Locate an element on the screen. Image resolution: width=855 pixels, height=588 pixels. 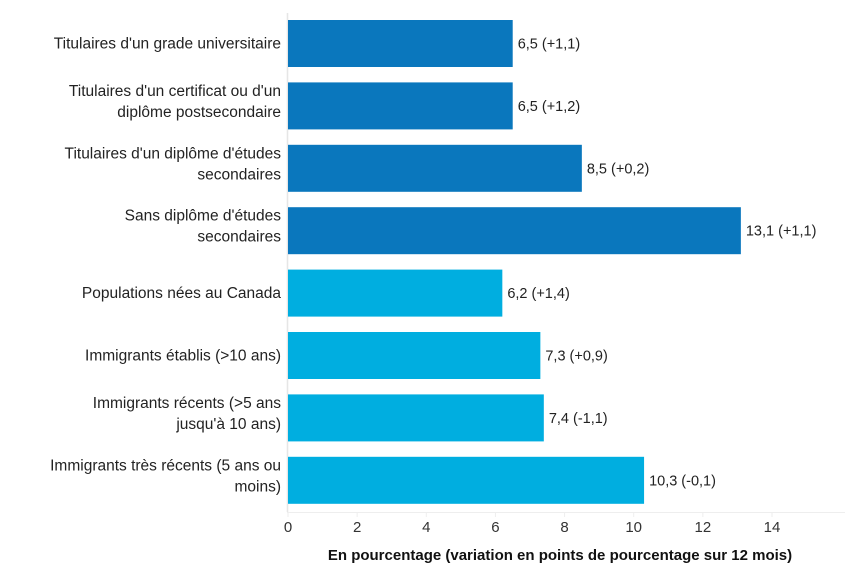
x-tick-label: 12 is located at coordinates (702, 527).